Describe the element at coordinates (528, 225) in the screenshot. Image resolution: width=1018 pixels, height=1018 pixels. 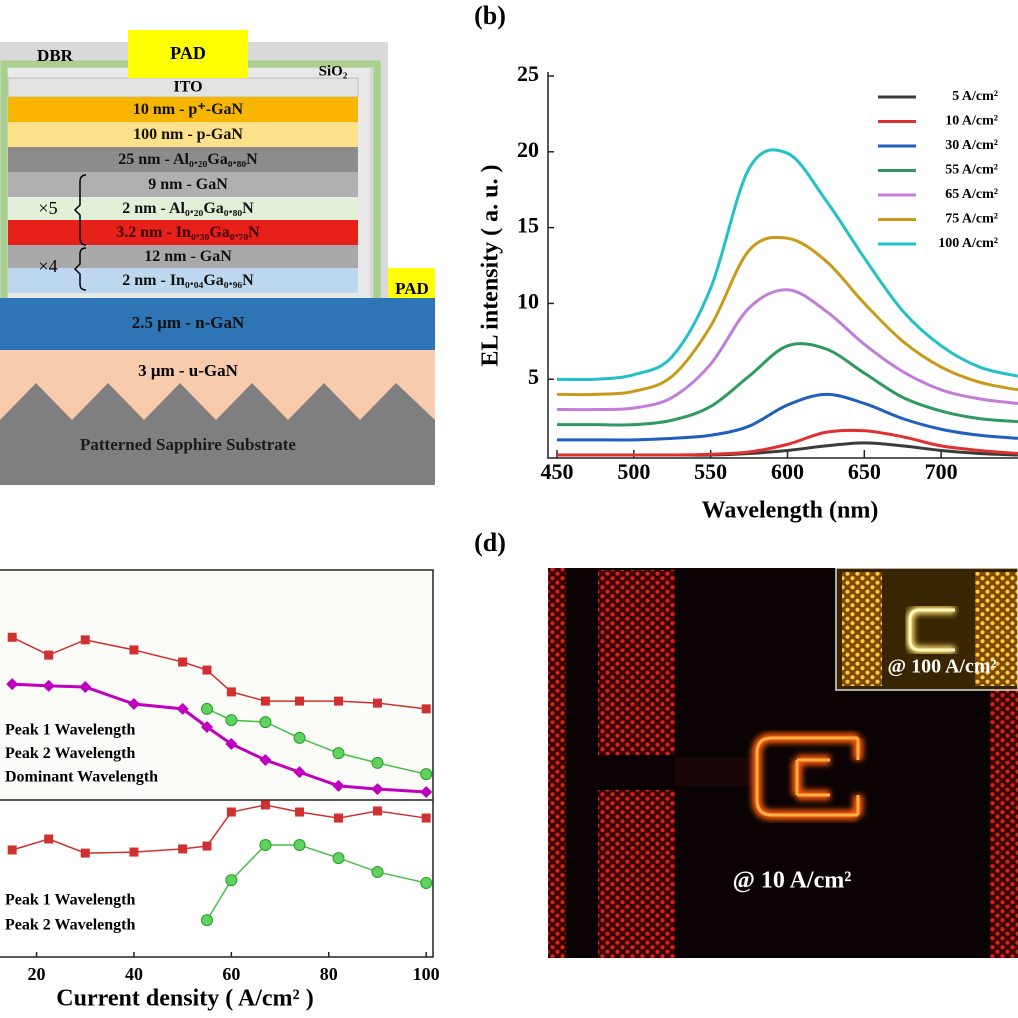
I see `y-tick-label: 15` at that location.